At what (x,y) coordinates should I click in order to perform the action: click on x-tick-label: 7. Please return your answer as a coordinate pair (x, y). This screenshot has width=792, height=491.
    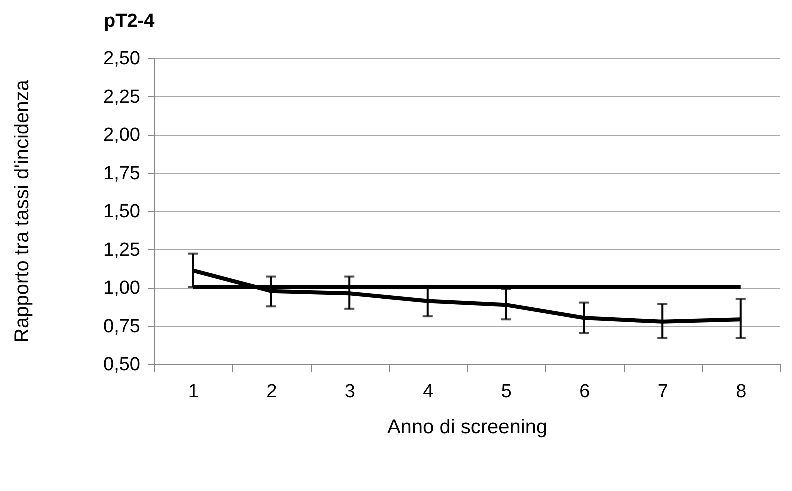
    Looking at the image, I should click on (663, 392).